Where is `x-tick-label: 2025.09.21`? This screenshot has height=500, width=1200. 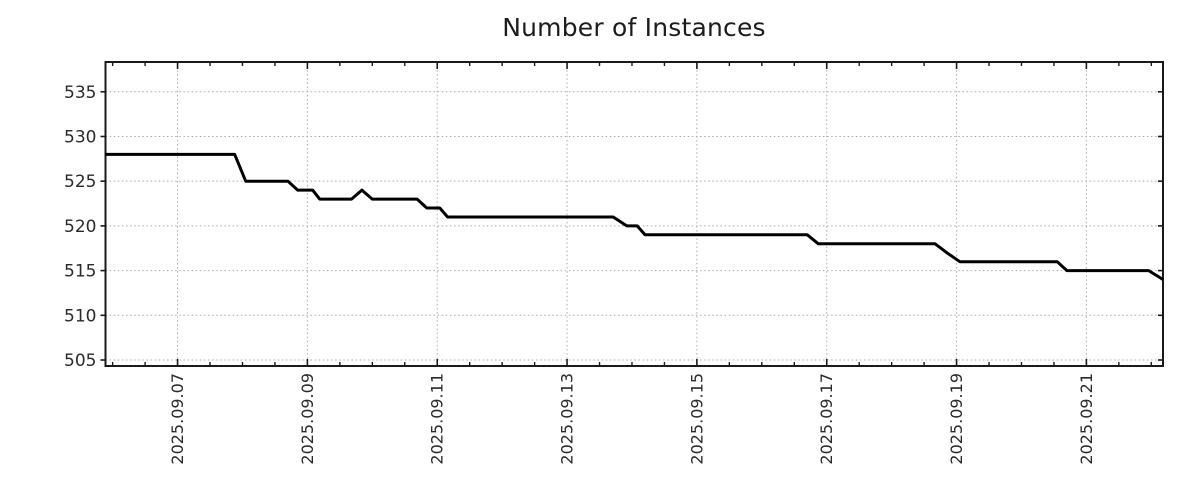
x-tick-label: 2025.09.21 is located at coordinates (1086, 419).